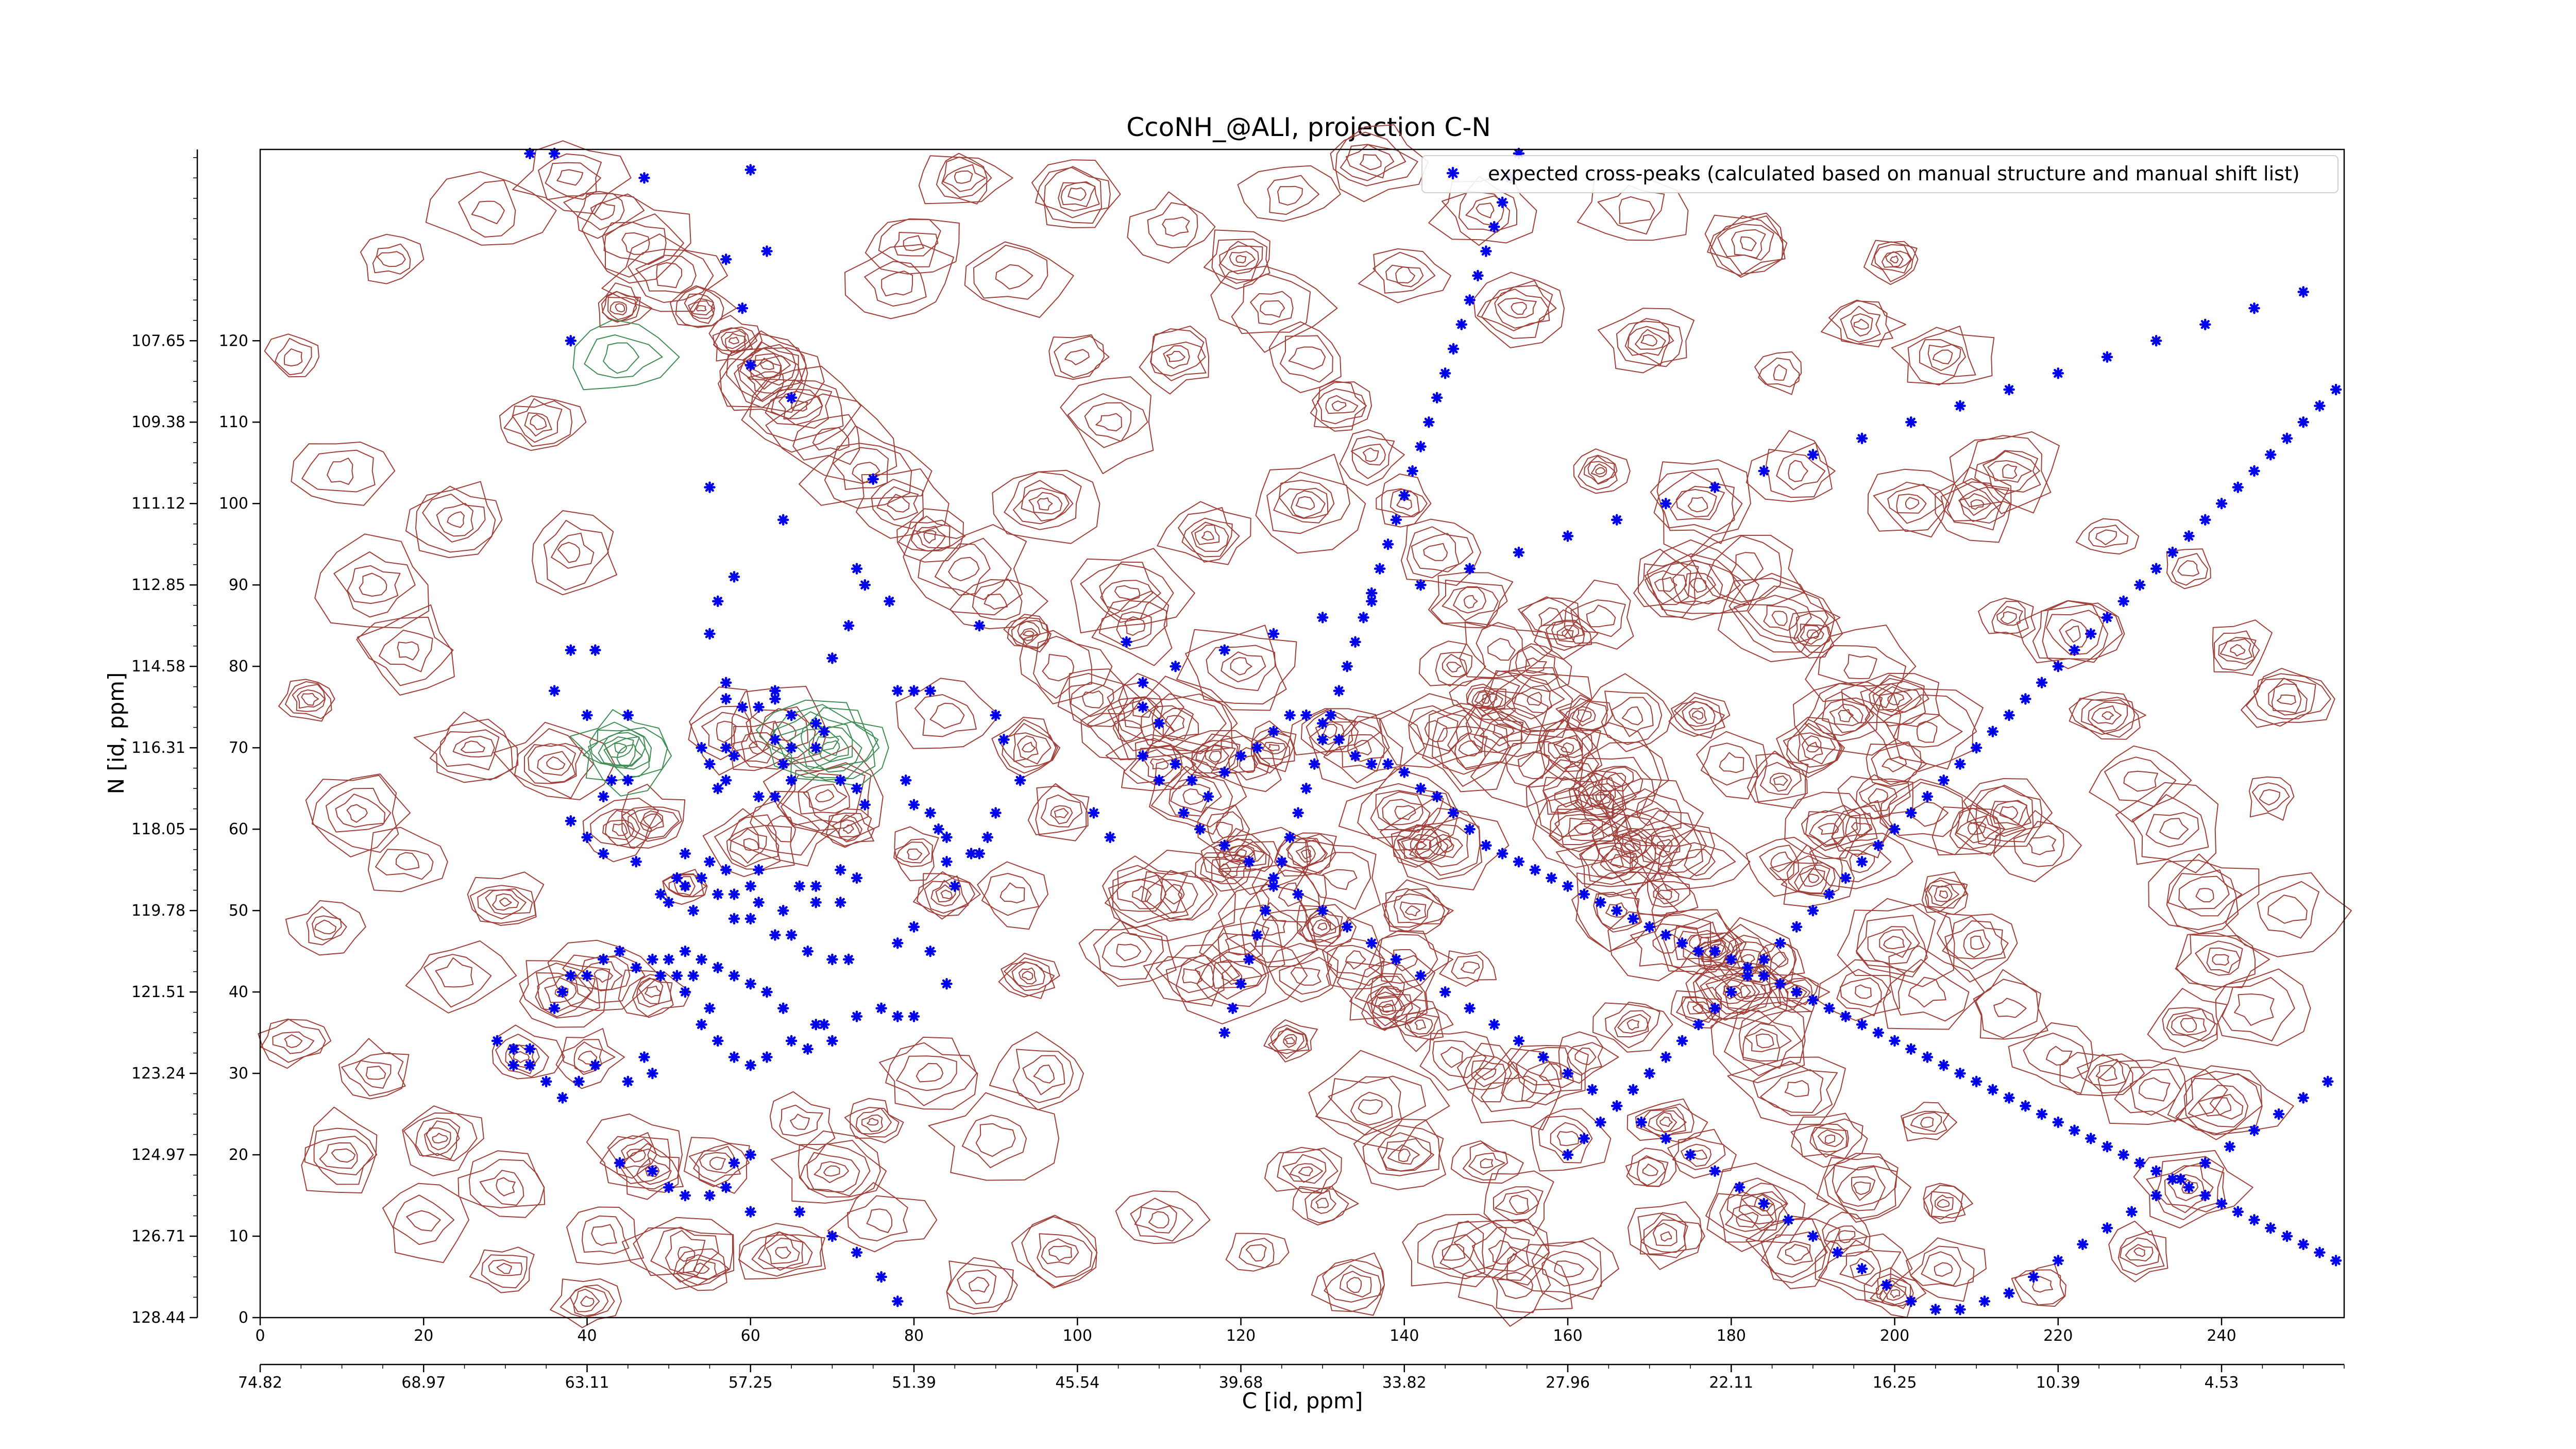 The height and width of the screenshot is (1449, 2576). What do you see at coordinates (587, 1336) in the screenshot?
I see `x-tick-label: 40` at bounding box center [587, 1336].